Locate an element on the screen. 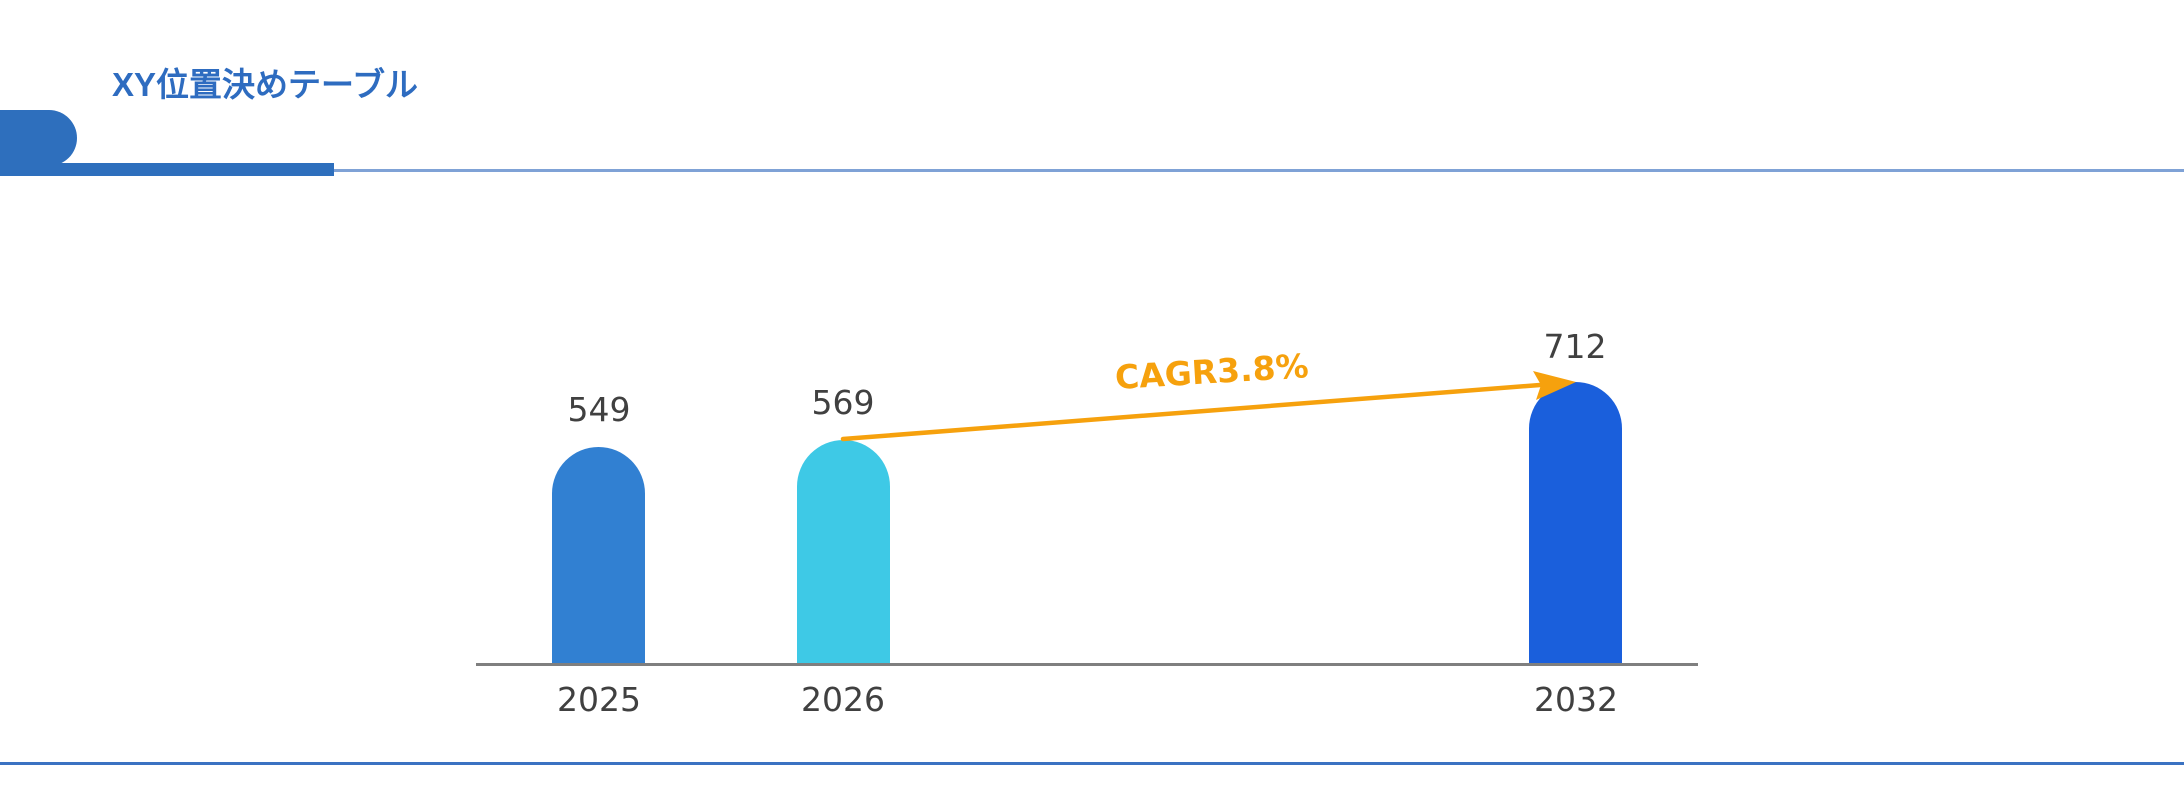 The image size is (2184, 791). x-axis-tick-label: 2032 is located at coordinates (1576, 699).